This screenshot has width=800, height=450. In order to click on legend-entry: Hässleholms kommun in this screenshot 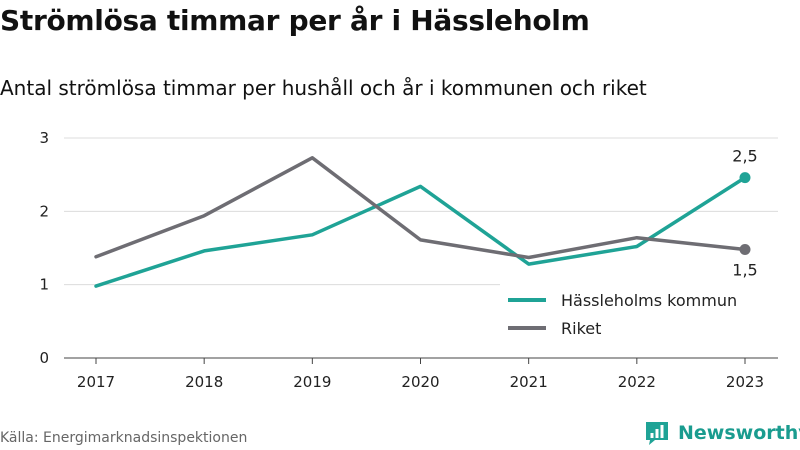, I will do `click(649, 300)`.